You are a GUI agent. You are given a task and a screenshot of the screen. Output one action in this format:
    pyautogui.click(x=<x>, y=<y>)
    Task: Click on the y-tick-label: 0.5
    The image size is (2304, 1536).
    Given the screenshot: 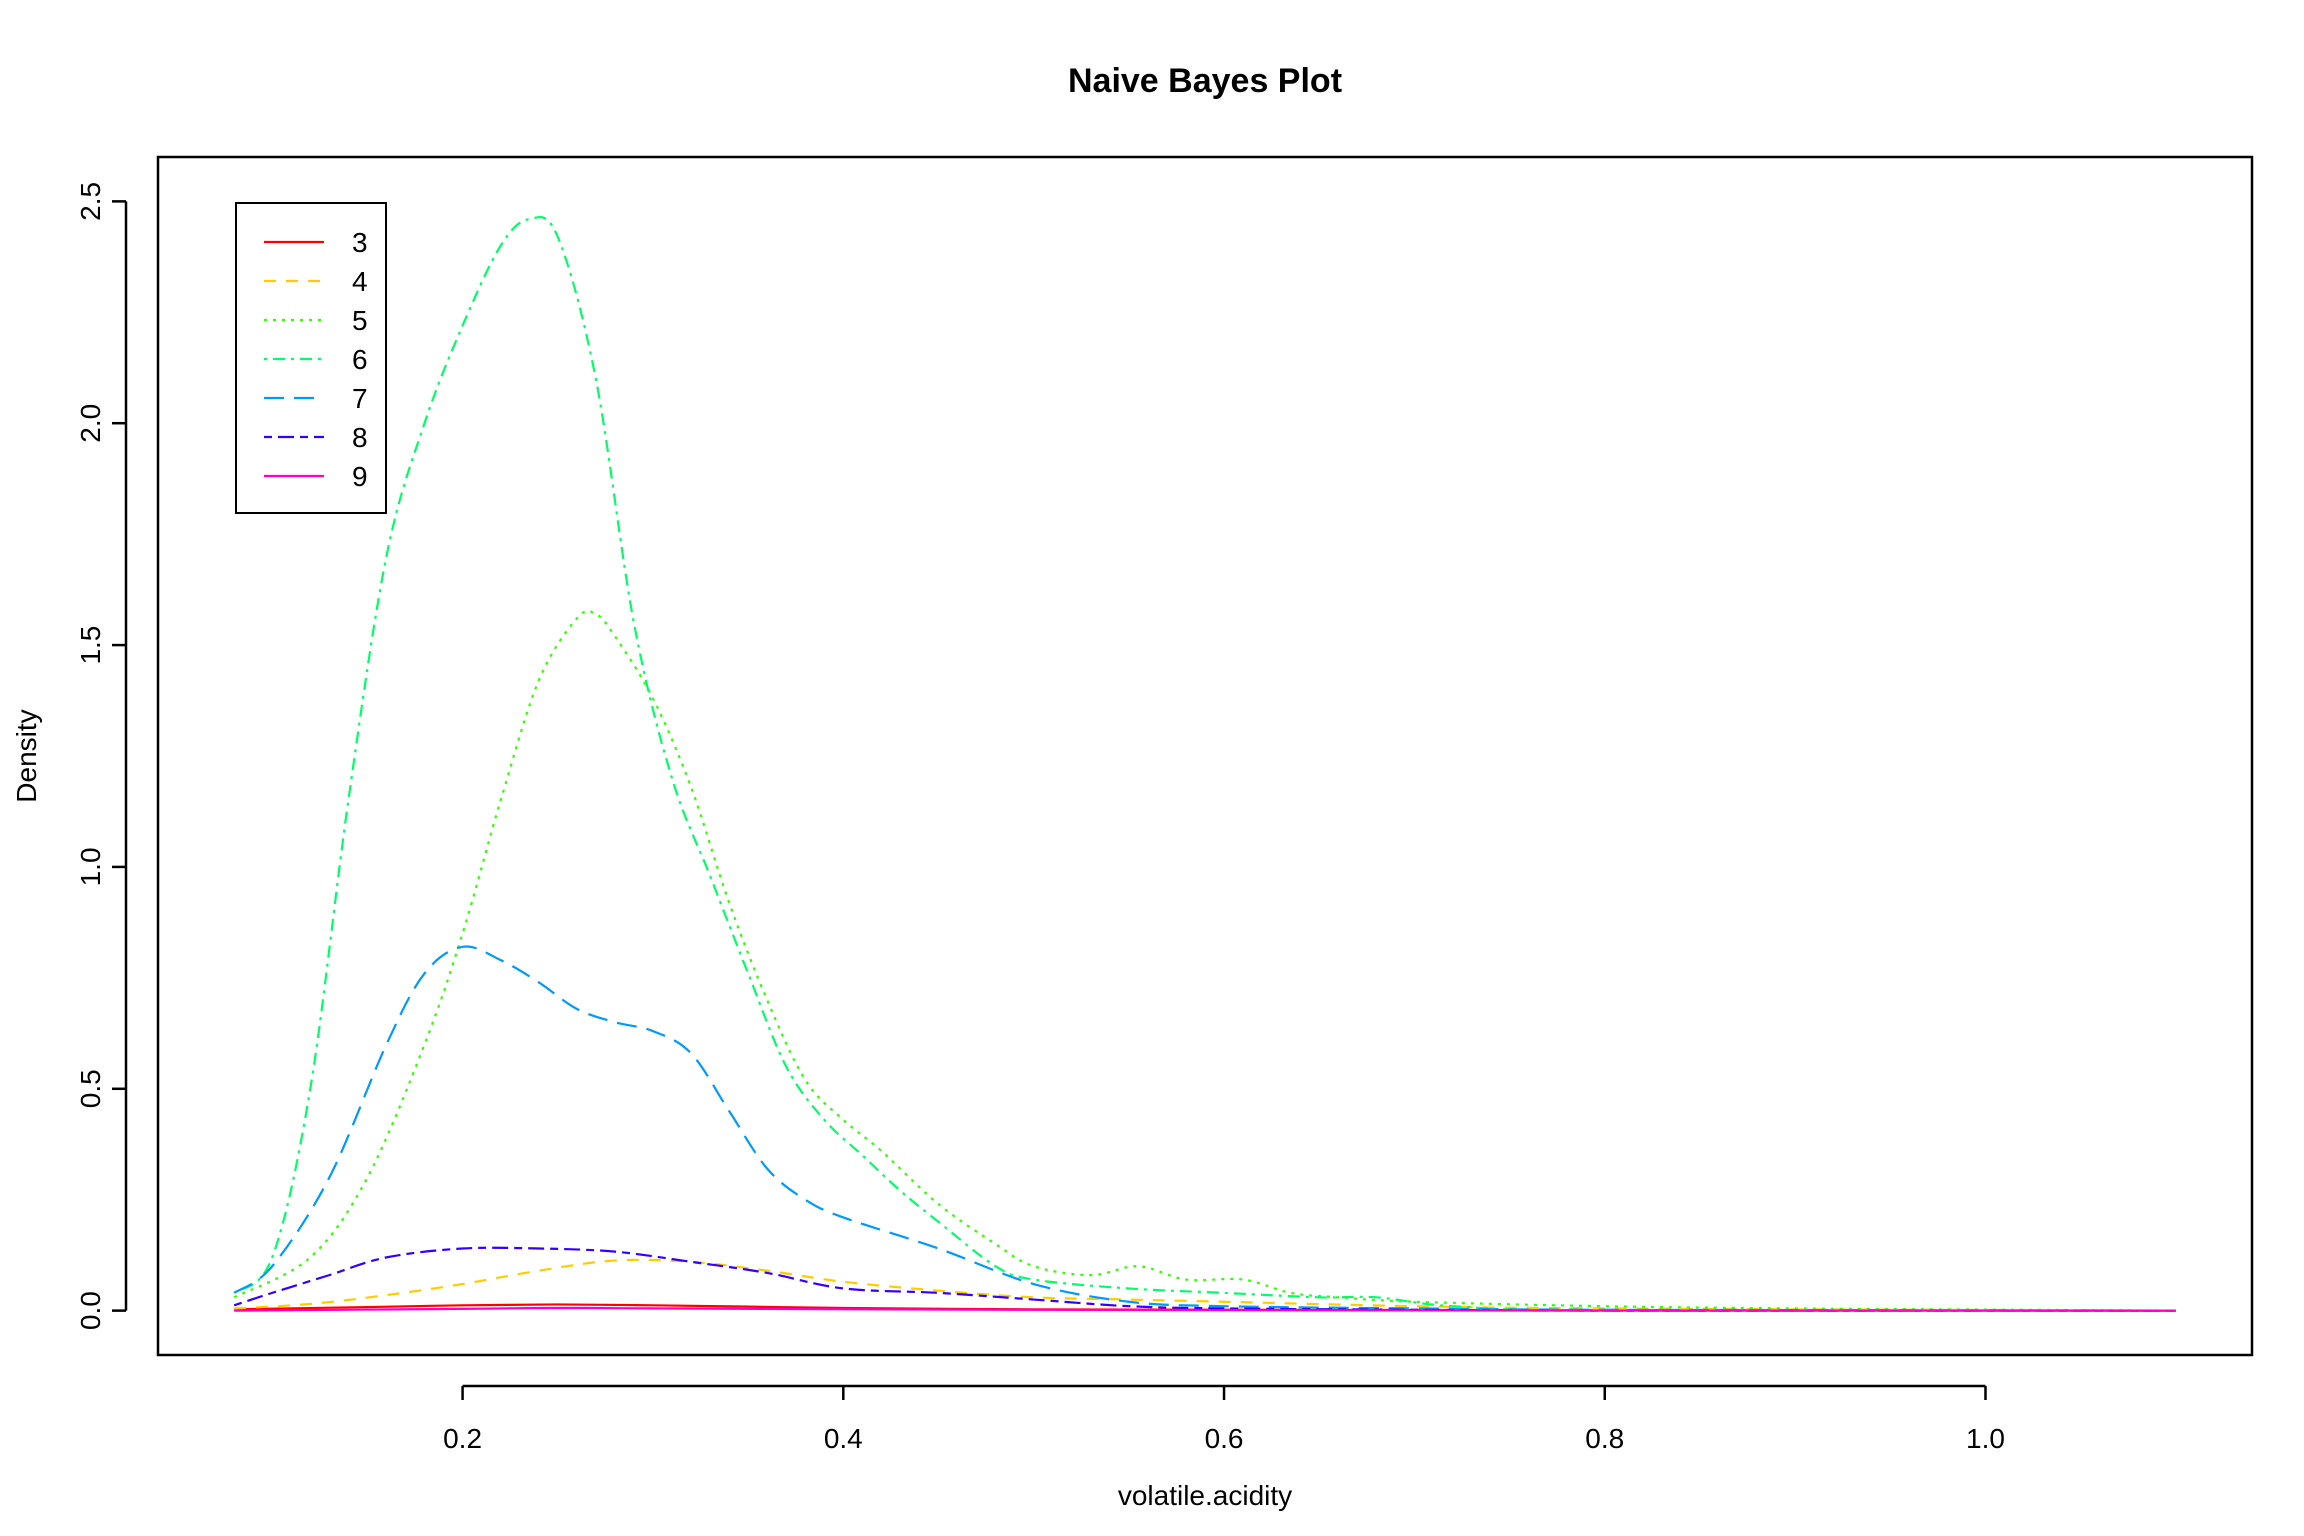 What is the action you would take?
    pyautogui.click(x=90, y=1088)
    